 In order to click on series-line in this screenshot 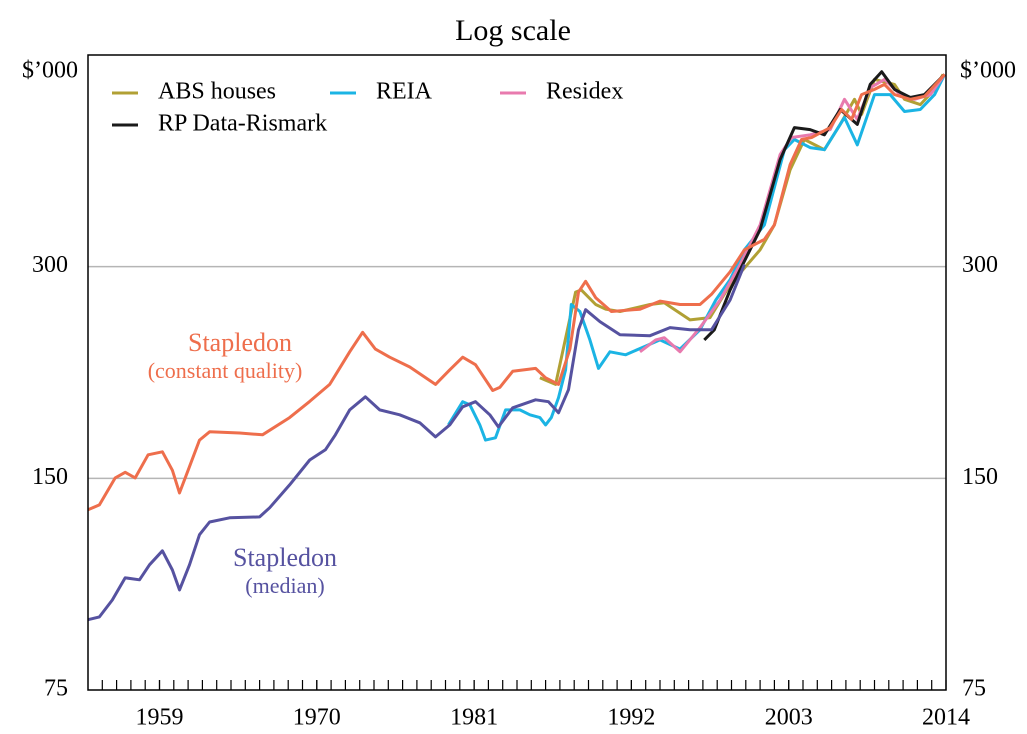, I will do `click(792, 213)`.